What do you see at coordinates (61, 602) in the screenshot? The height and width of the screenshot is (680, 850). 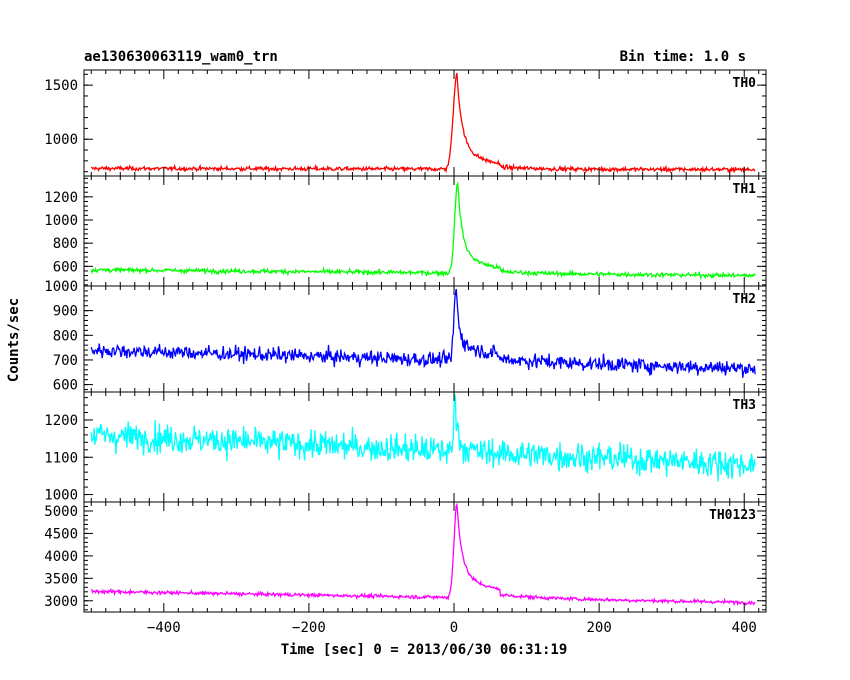 I see `y-tick-label: 3000` at bounding box center [61, 602].